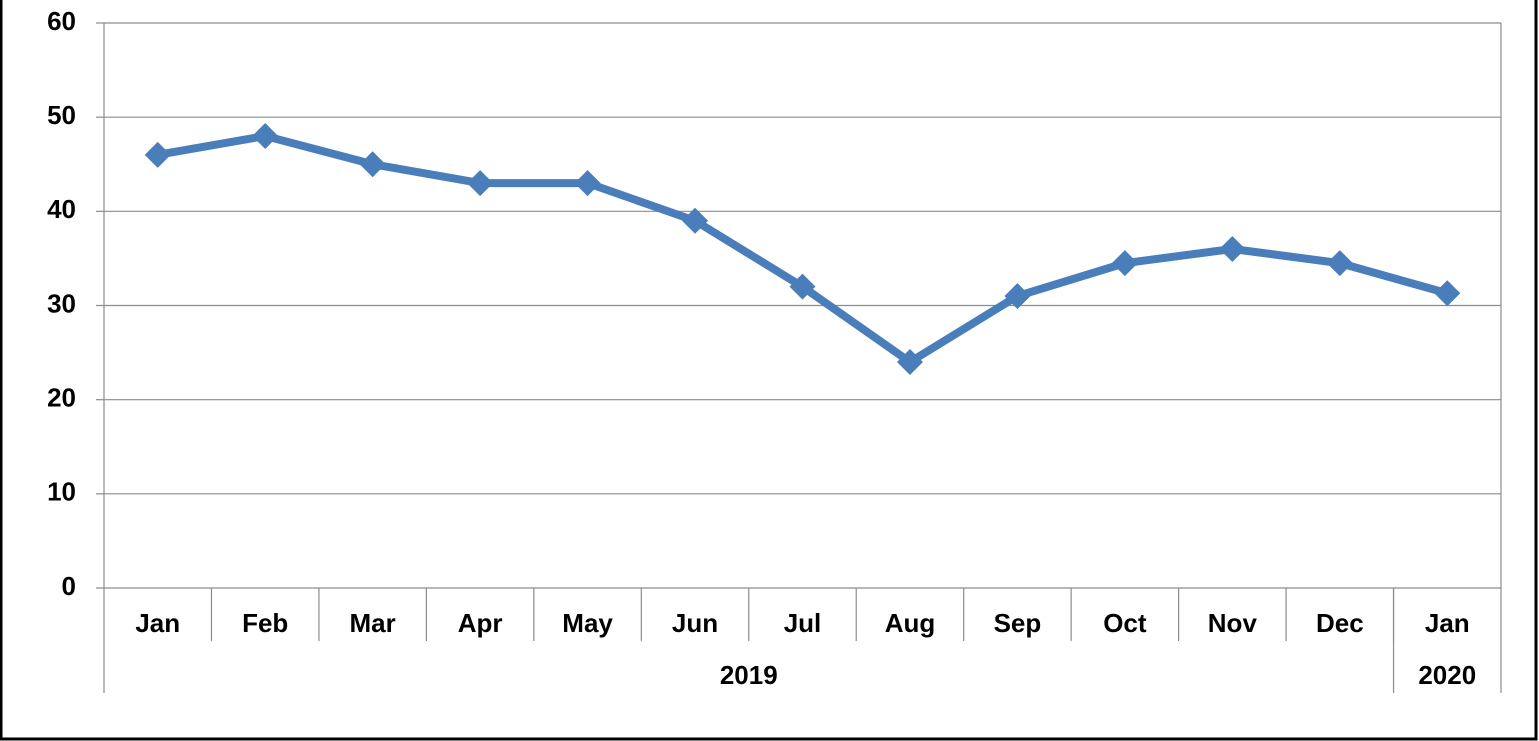 The height and width of the screenshot is (741, 1539). Describe the element at coordinates (61, 209) in the screenshot. I see `y-tick-label: 40` at that location.